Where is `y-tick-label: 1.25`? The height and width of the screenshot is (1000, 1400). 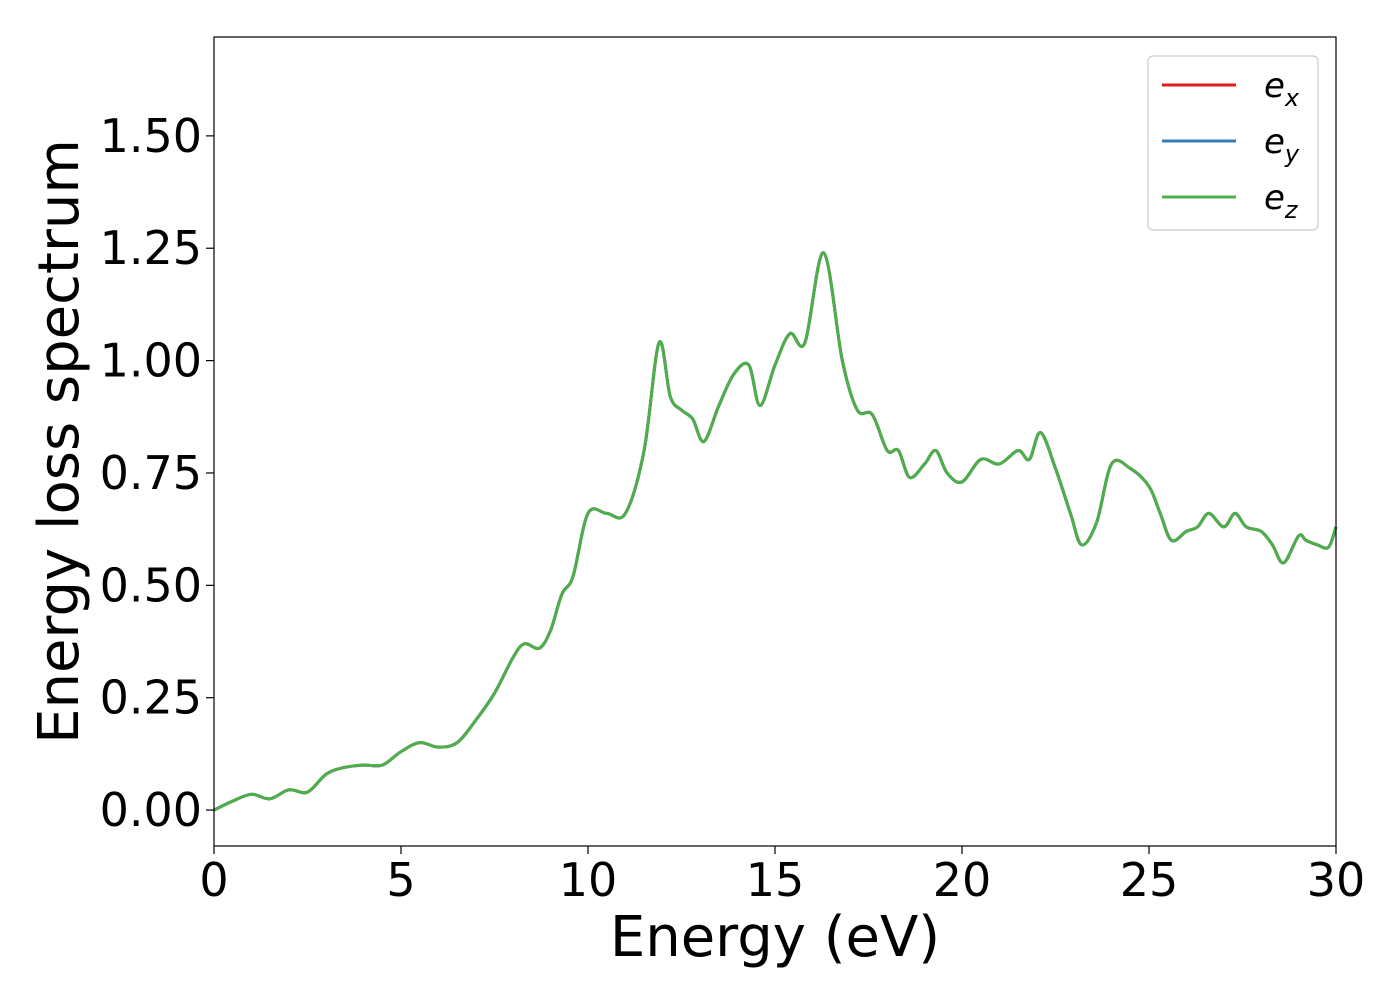
y-tick-label: 1.25 is located at coordinates (151, 248).